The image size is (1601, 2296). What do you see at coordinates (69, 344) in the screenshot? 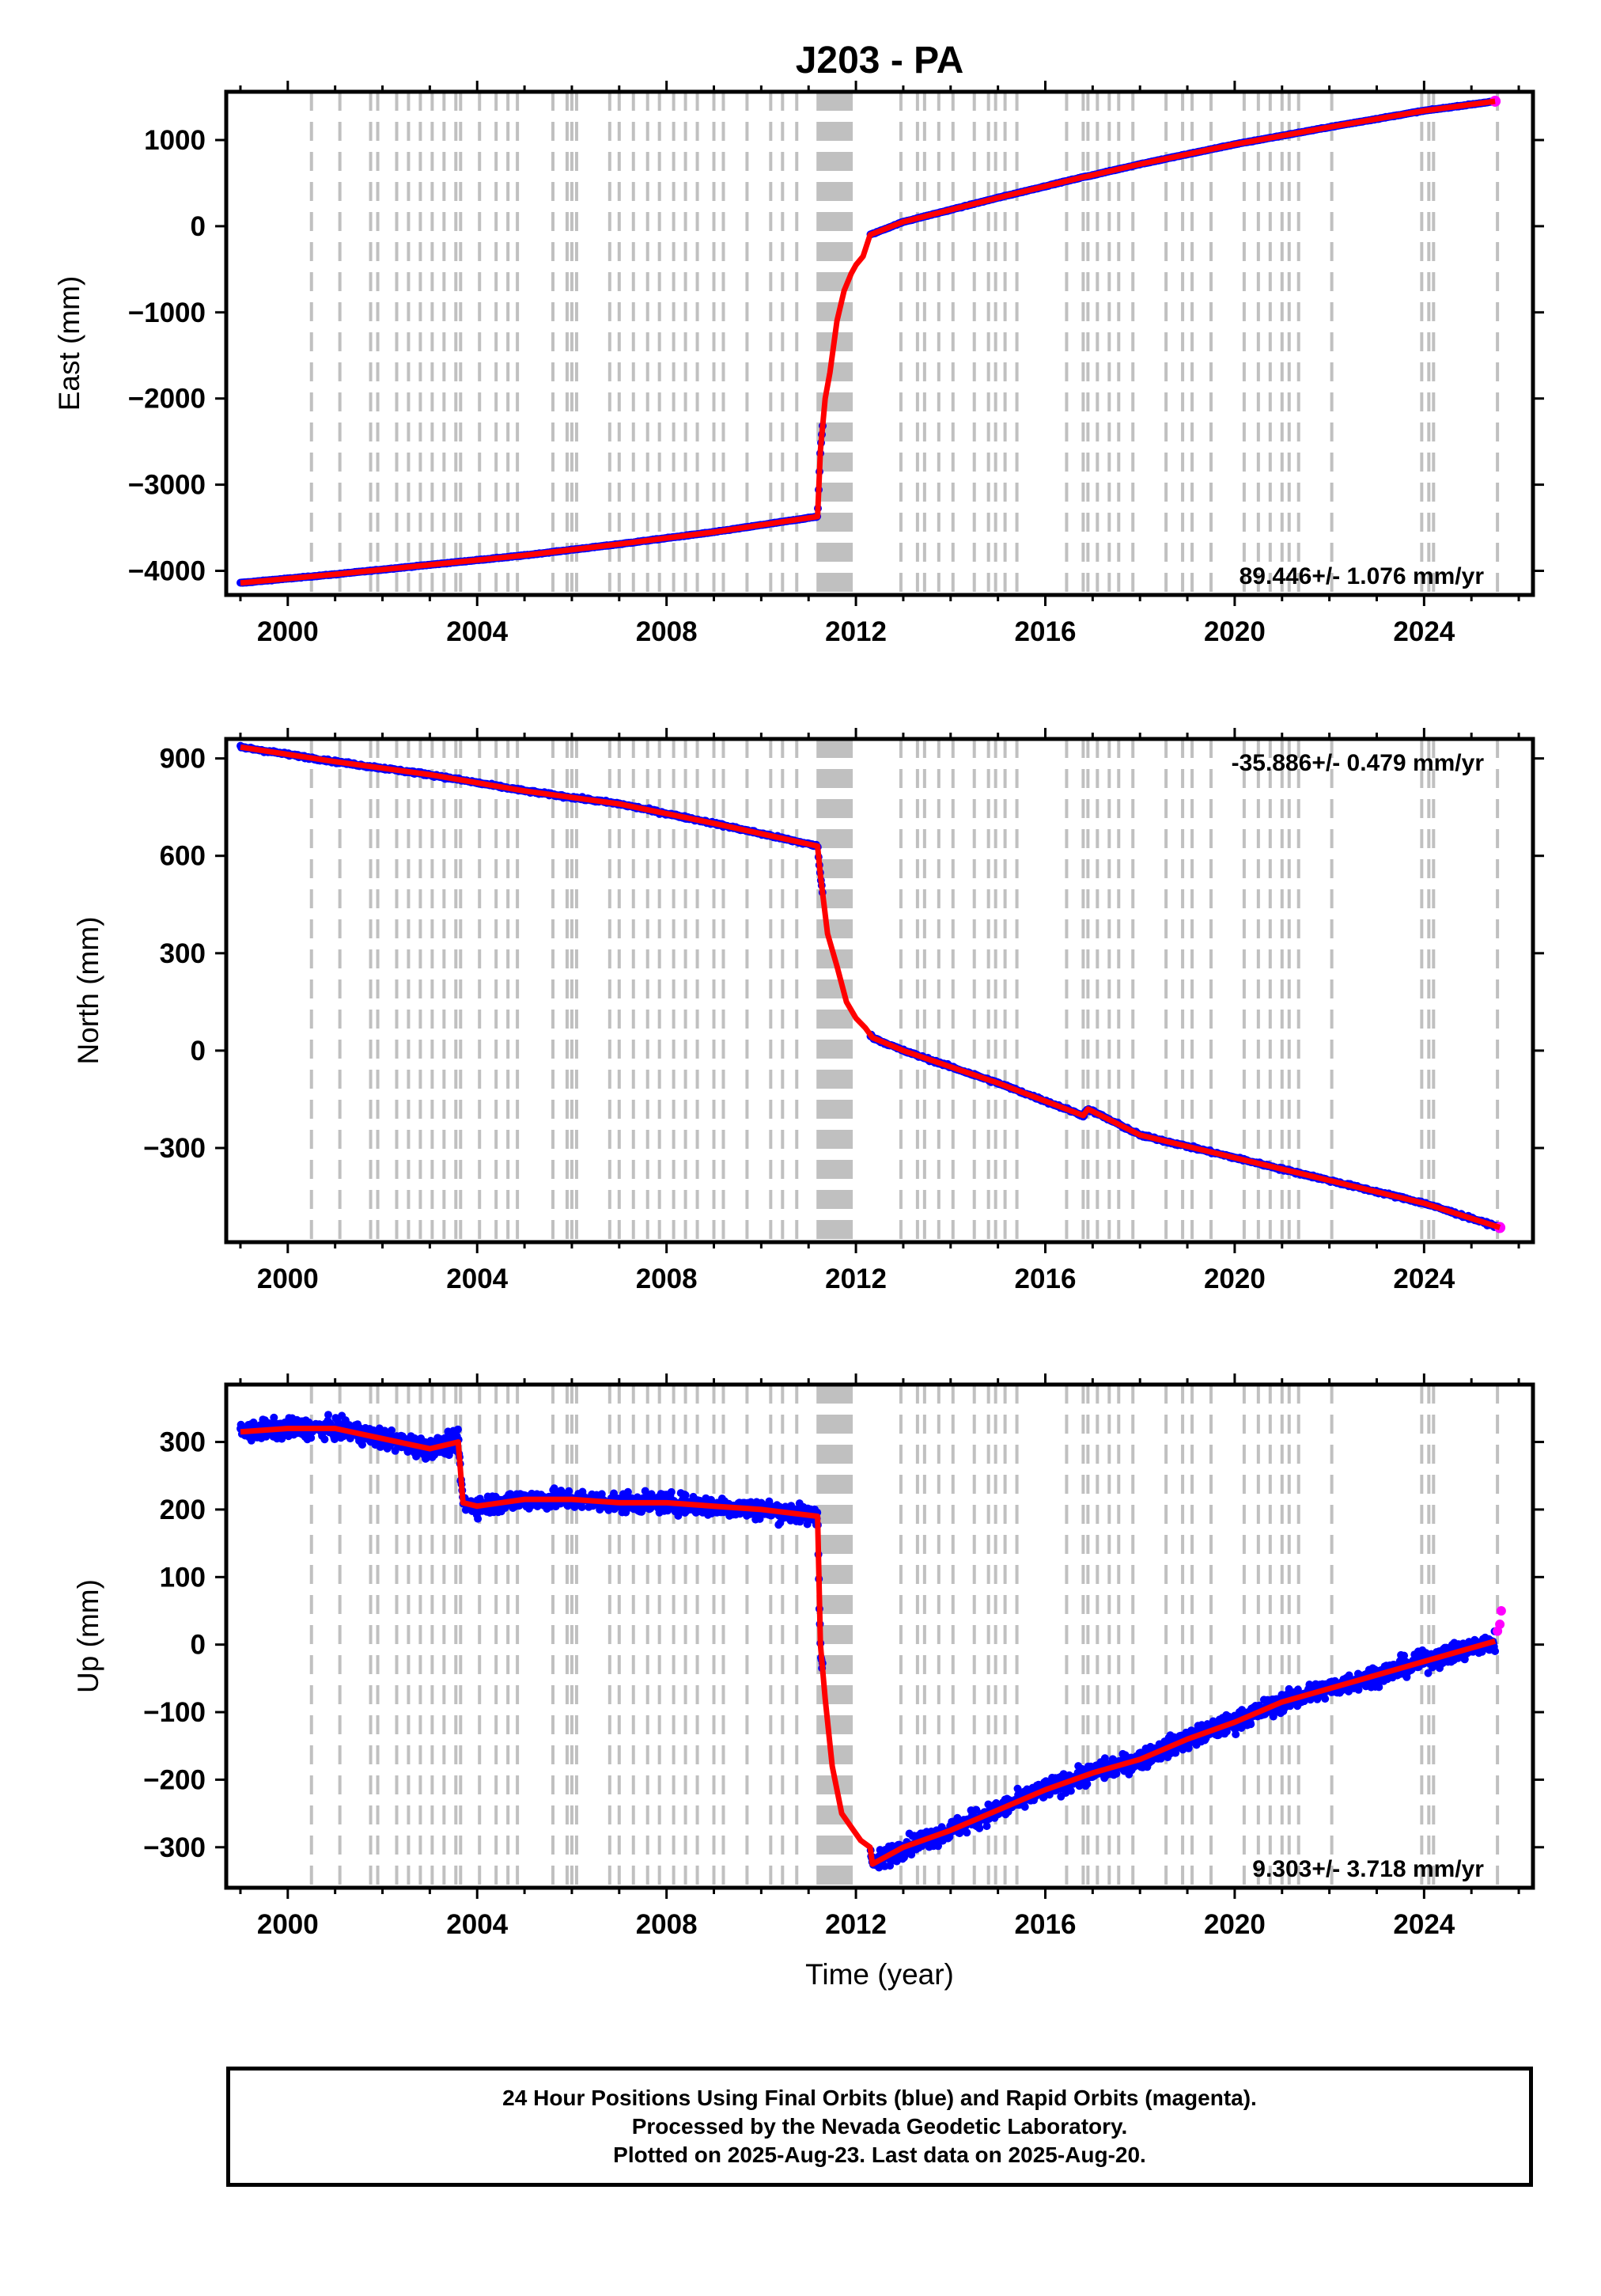
I see `y-axis-label: East (mm)` at bounding box center [69, 344].